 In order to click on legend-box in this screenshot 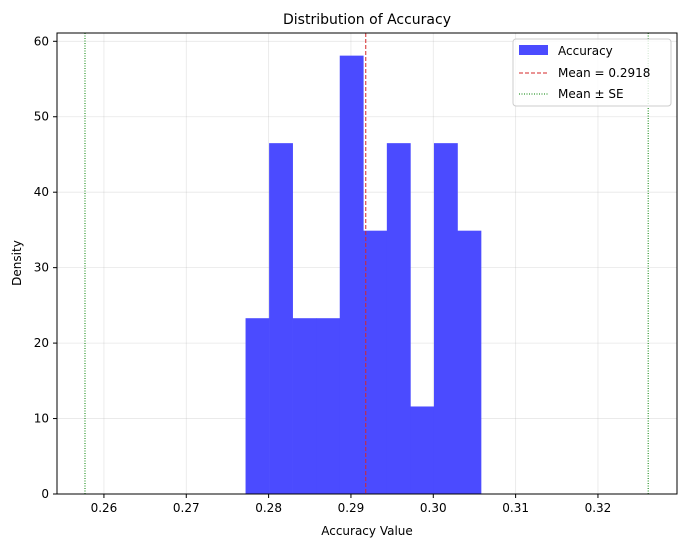, I will do `click(592, 72)`.